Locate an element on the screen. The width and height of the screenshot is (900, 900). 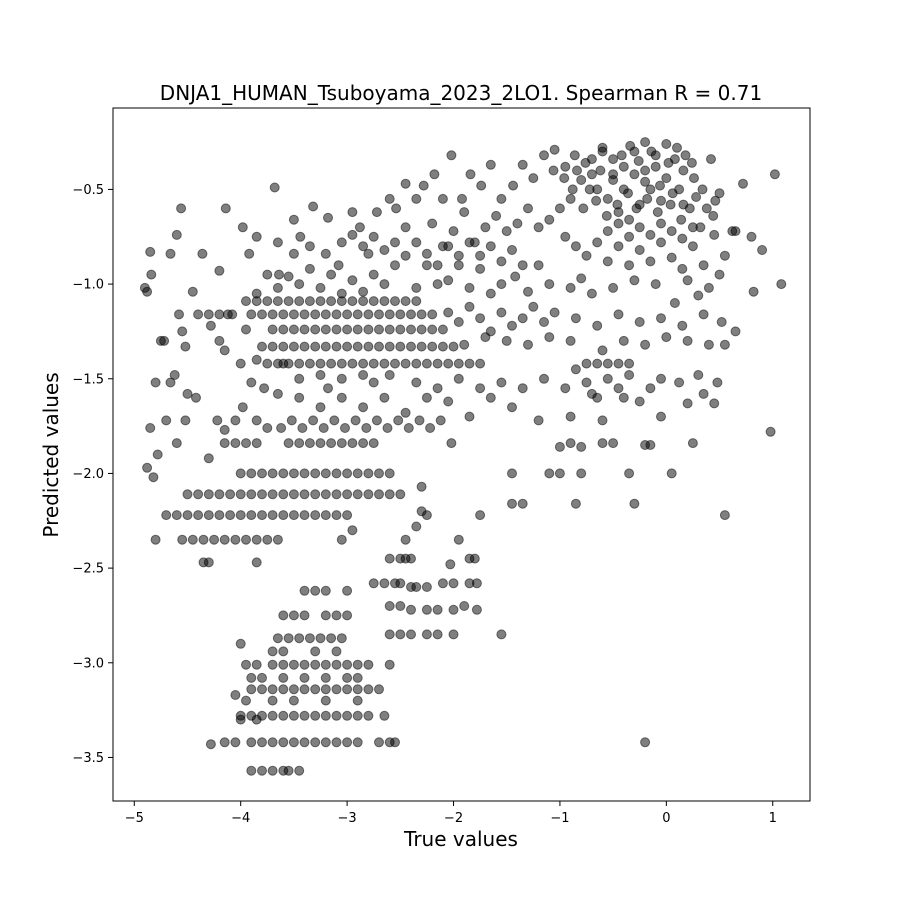
x-tick-label: −3 is located at coordinates (347, 818).